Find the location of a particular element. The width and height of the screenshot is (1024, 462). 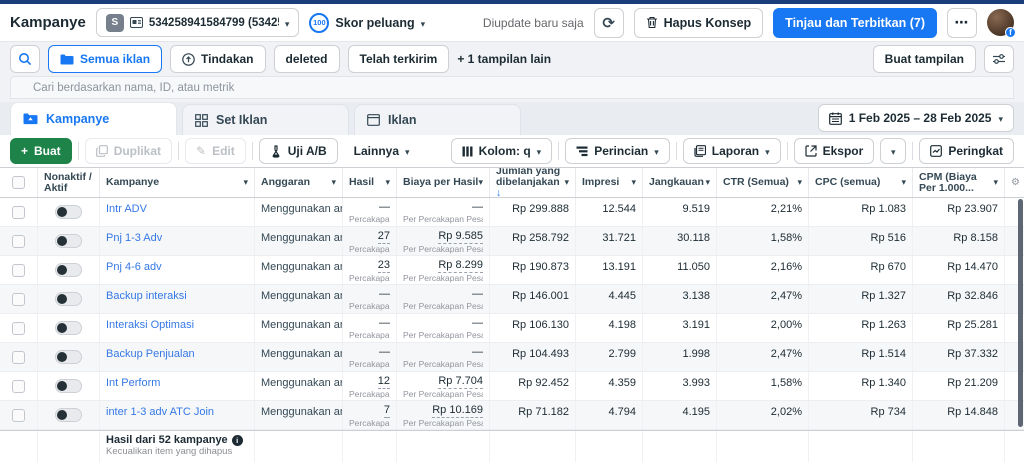

cost-per-result-value: Rp 8.299 is located at coordinates (460, 266).